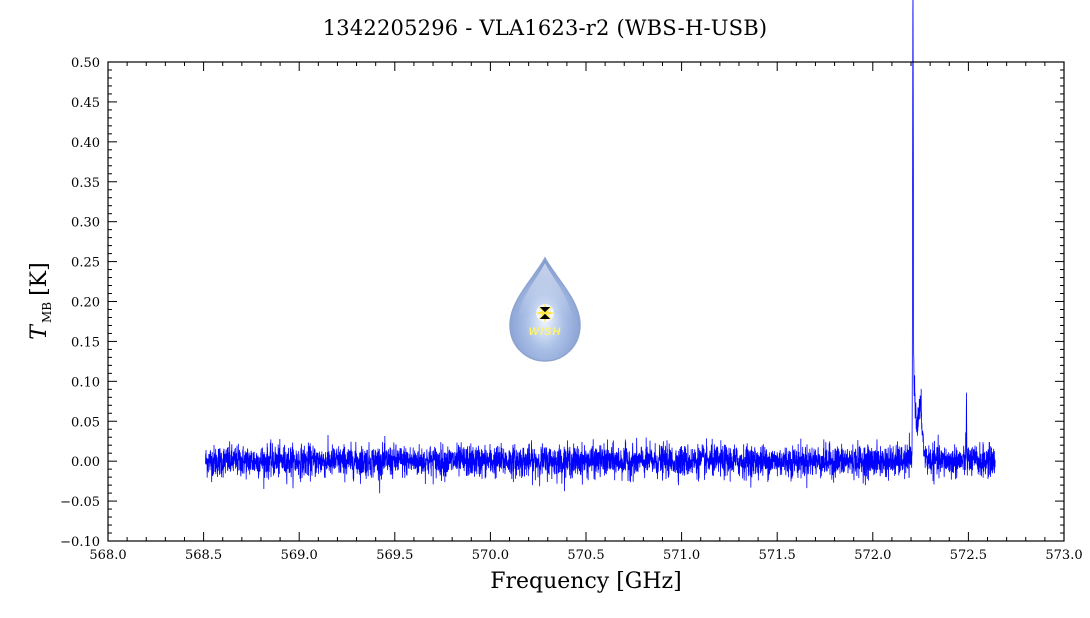 The height and width of the screenshot is (618, 1090). Describe the element at coordinates (85, 303) in the screenshot. I see `y-tick-label: 0.20` at that location.